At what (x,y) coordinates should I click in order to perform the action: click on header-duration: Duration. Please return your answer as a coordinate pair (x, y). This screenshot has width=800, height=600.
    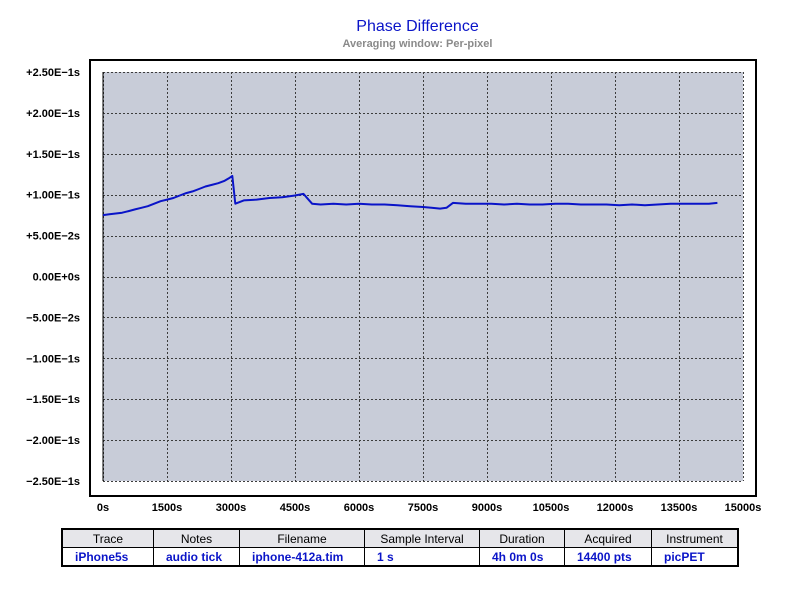
    Looking at the image, I should click on (522, 538).